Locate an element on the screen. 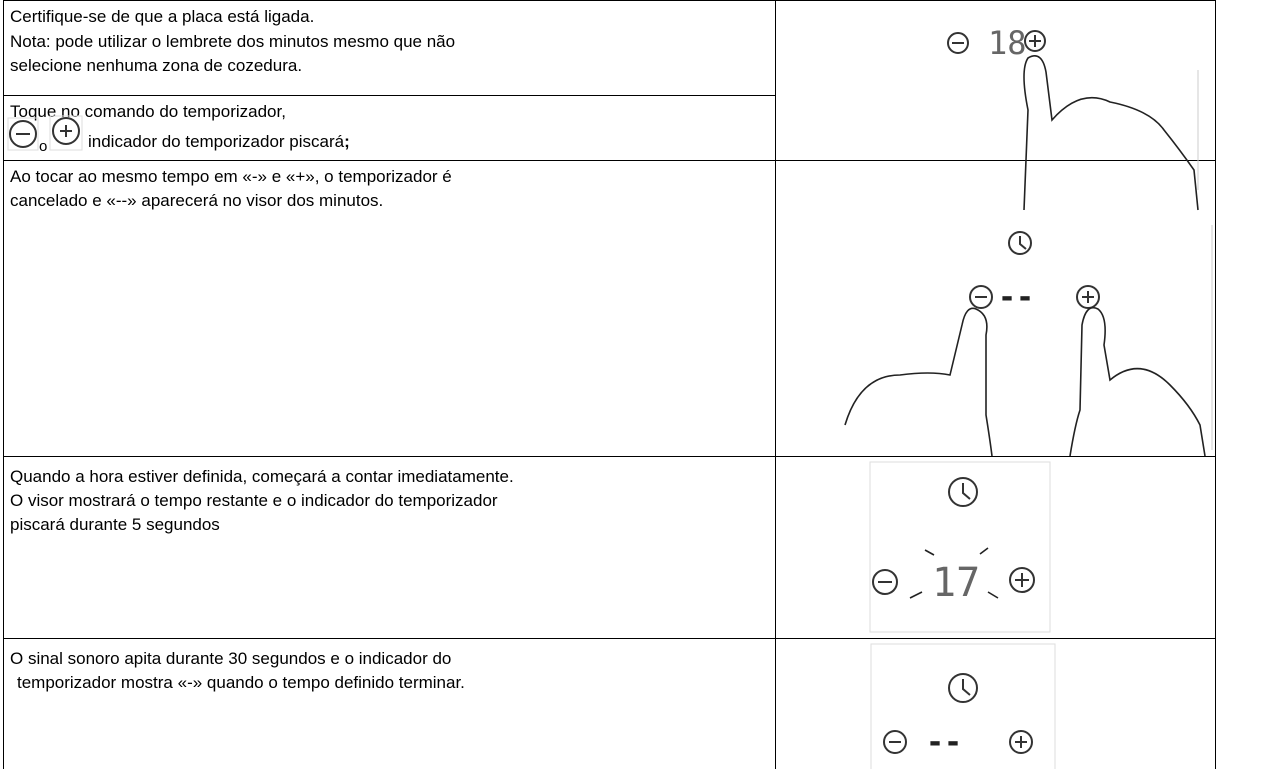  display: 18 is located at coordinates (1007, 43).